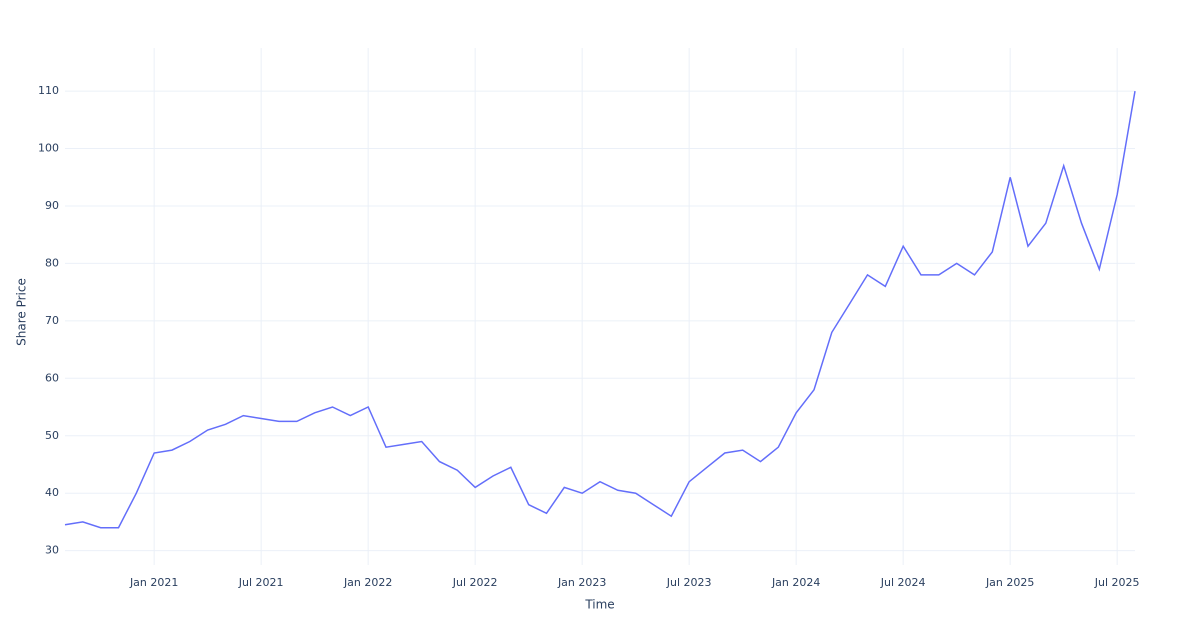 This screenshot has height=640, width=1200. I want to click on x-tick-label: Jul 2024, so click(903, 582).